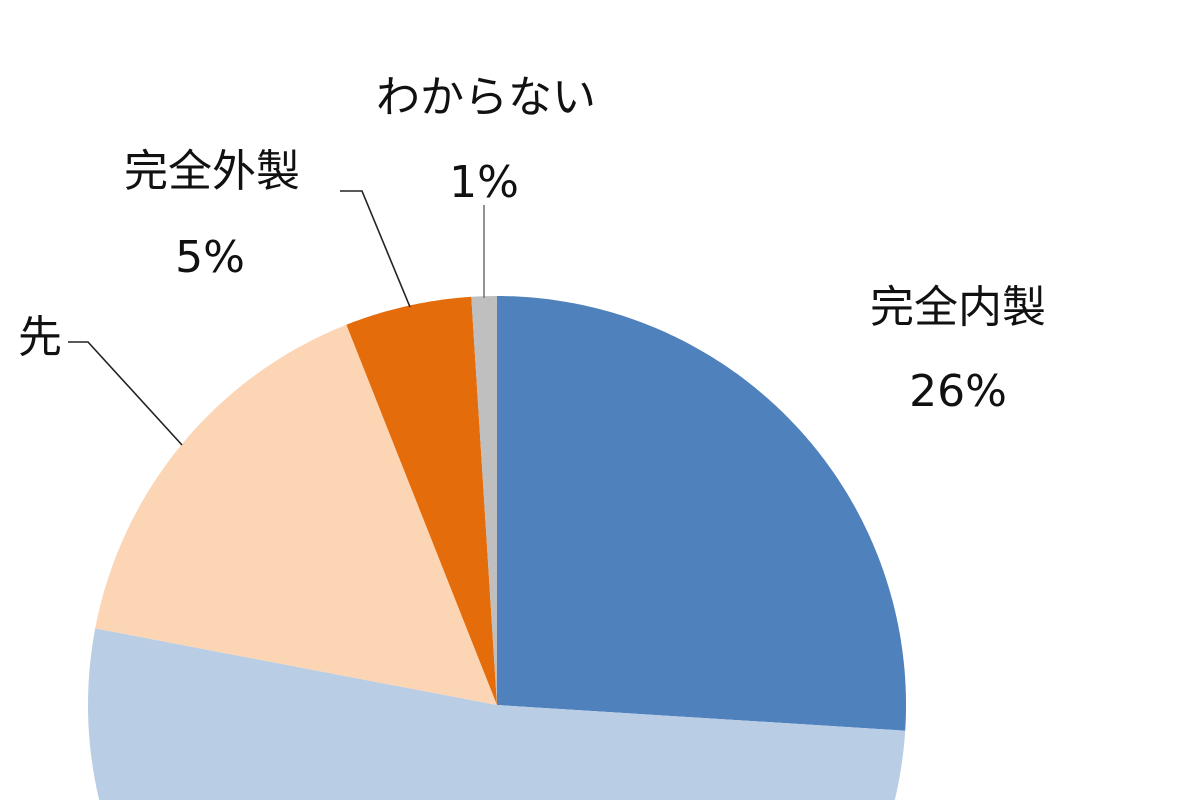 This screenshot has height=800, width=1200. I want to click on value-full-inhouse: 26%, so click(958, 391).